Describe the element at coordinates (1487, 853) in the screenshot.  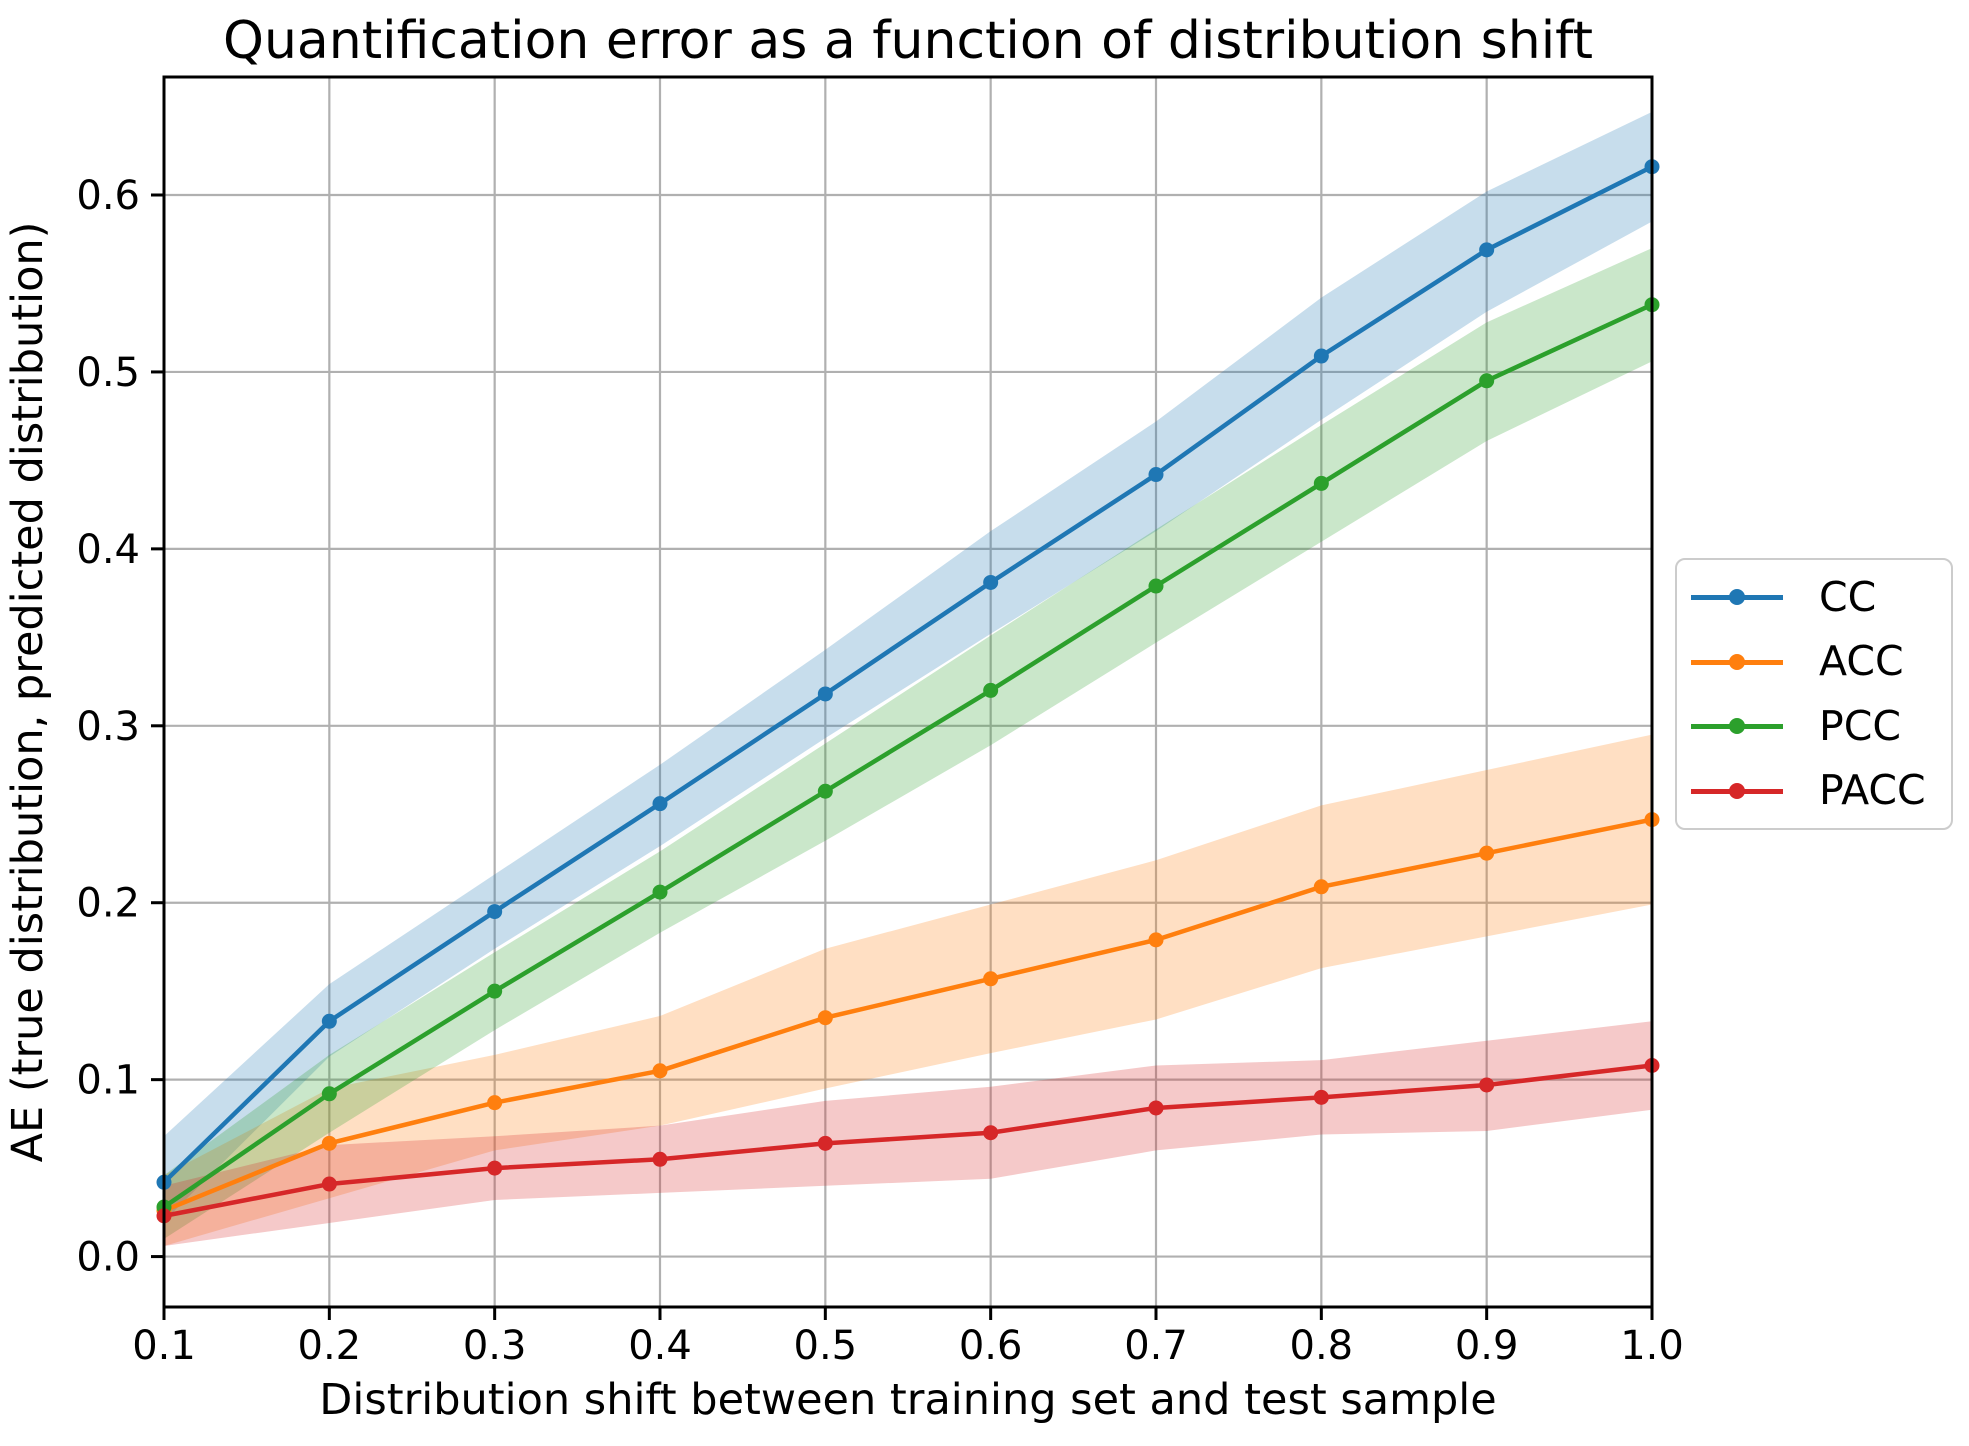
I see `series-ACC-point-0.9` at that location.